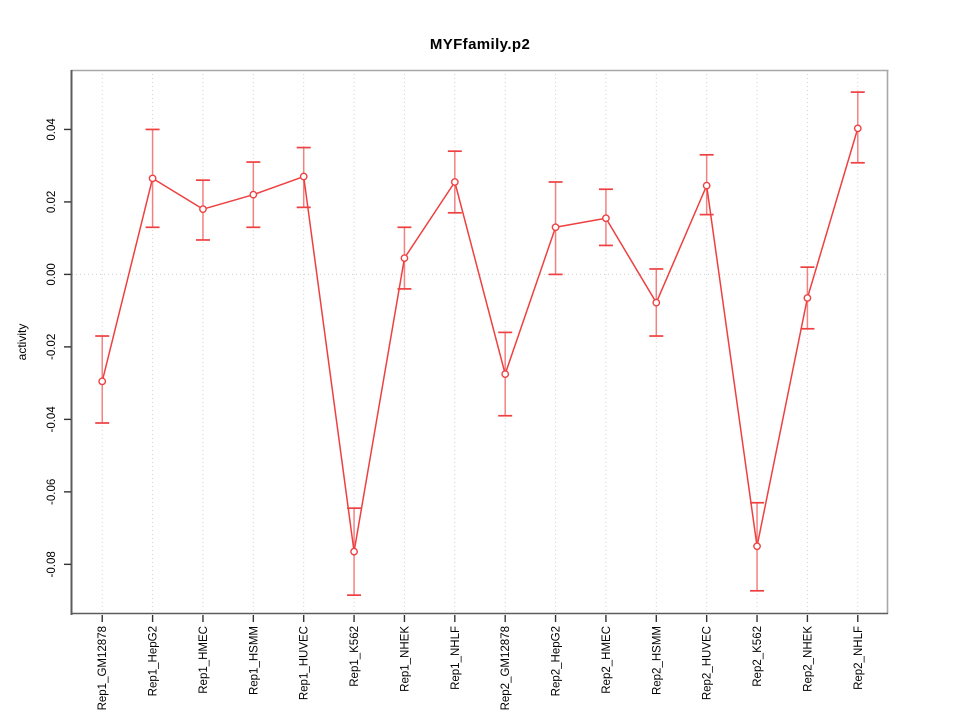 Image resolution: width=960 pixels, height=720 pixels. Describe the element at coordinates (607, 660) in the screenshot. I see `x-tick-label: Rep2_HMEC` at that location.